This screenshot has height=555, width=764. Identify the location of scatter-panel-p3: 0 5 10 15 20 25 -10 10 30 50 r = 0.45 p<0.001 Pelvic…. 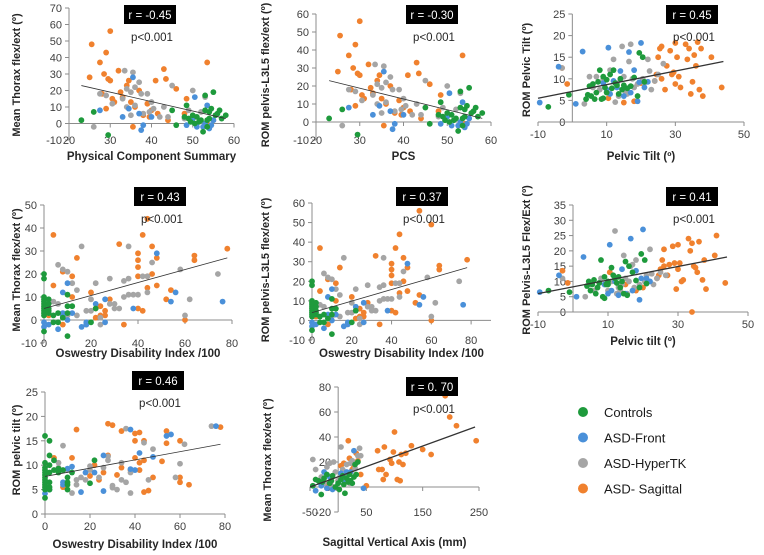
(635, 84).